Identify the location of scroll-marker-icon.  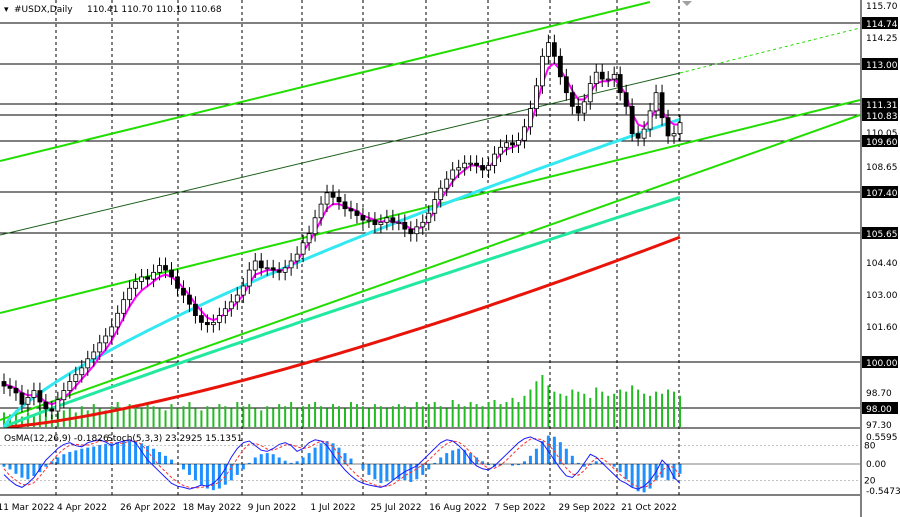
(687, 3).